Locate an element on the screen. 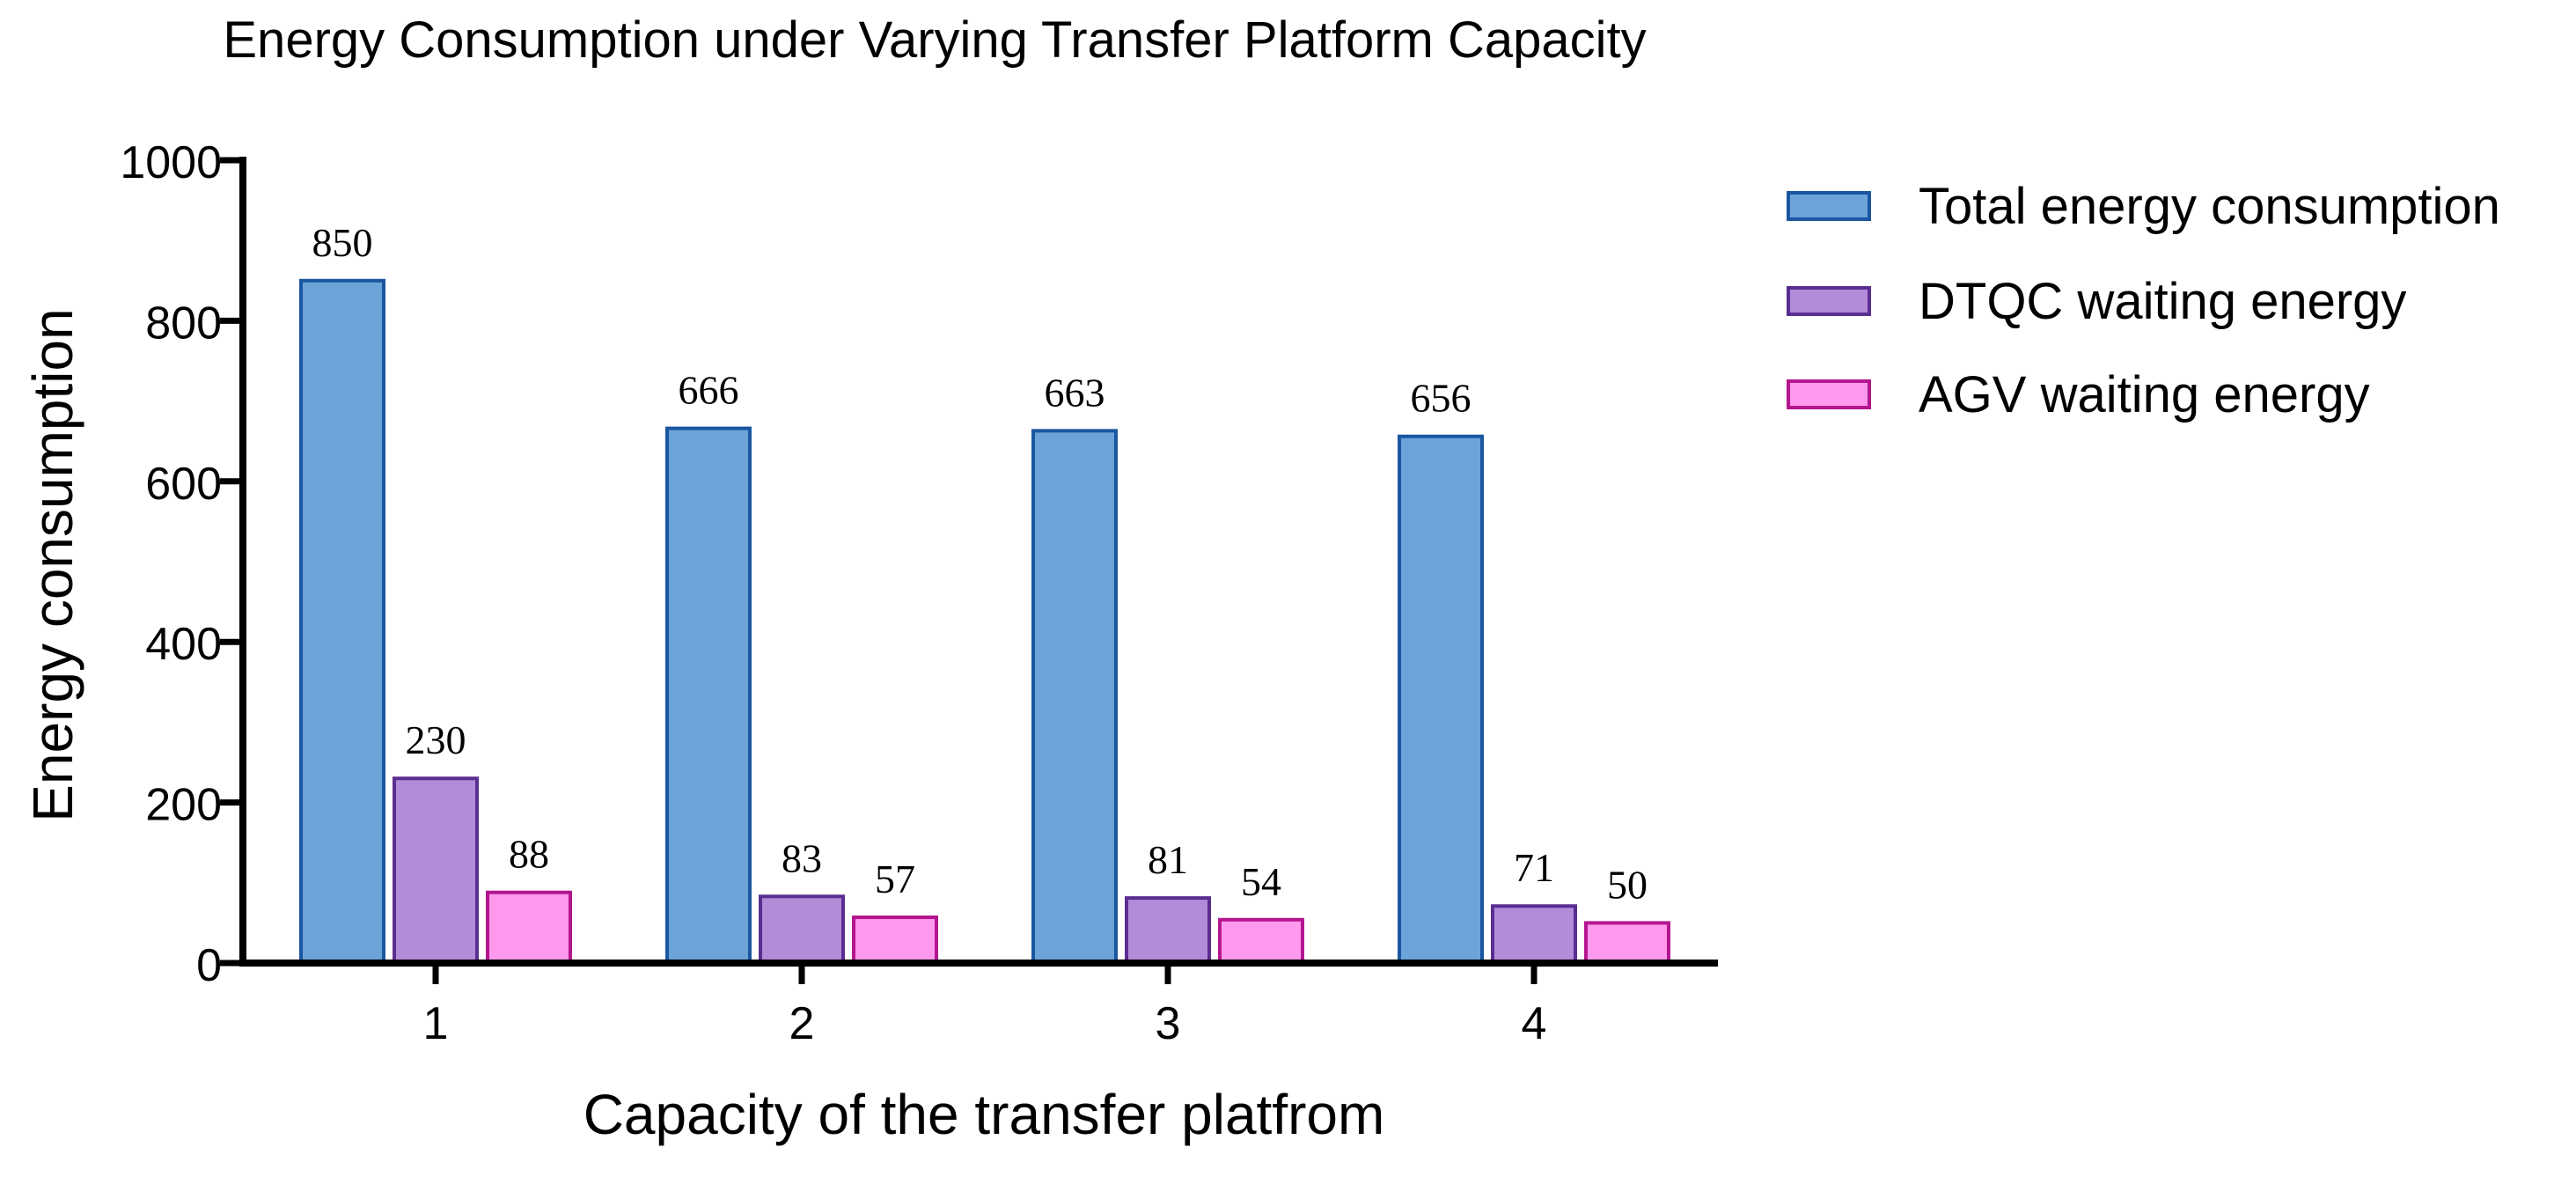 The width and height of the screenshot is (2576, 1184). y-tick-label: 0 is located at coordinates (209, 966).